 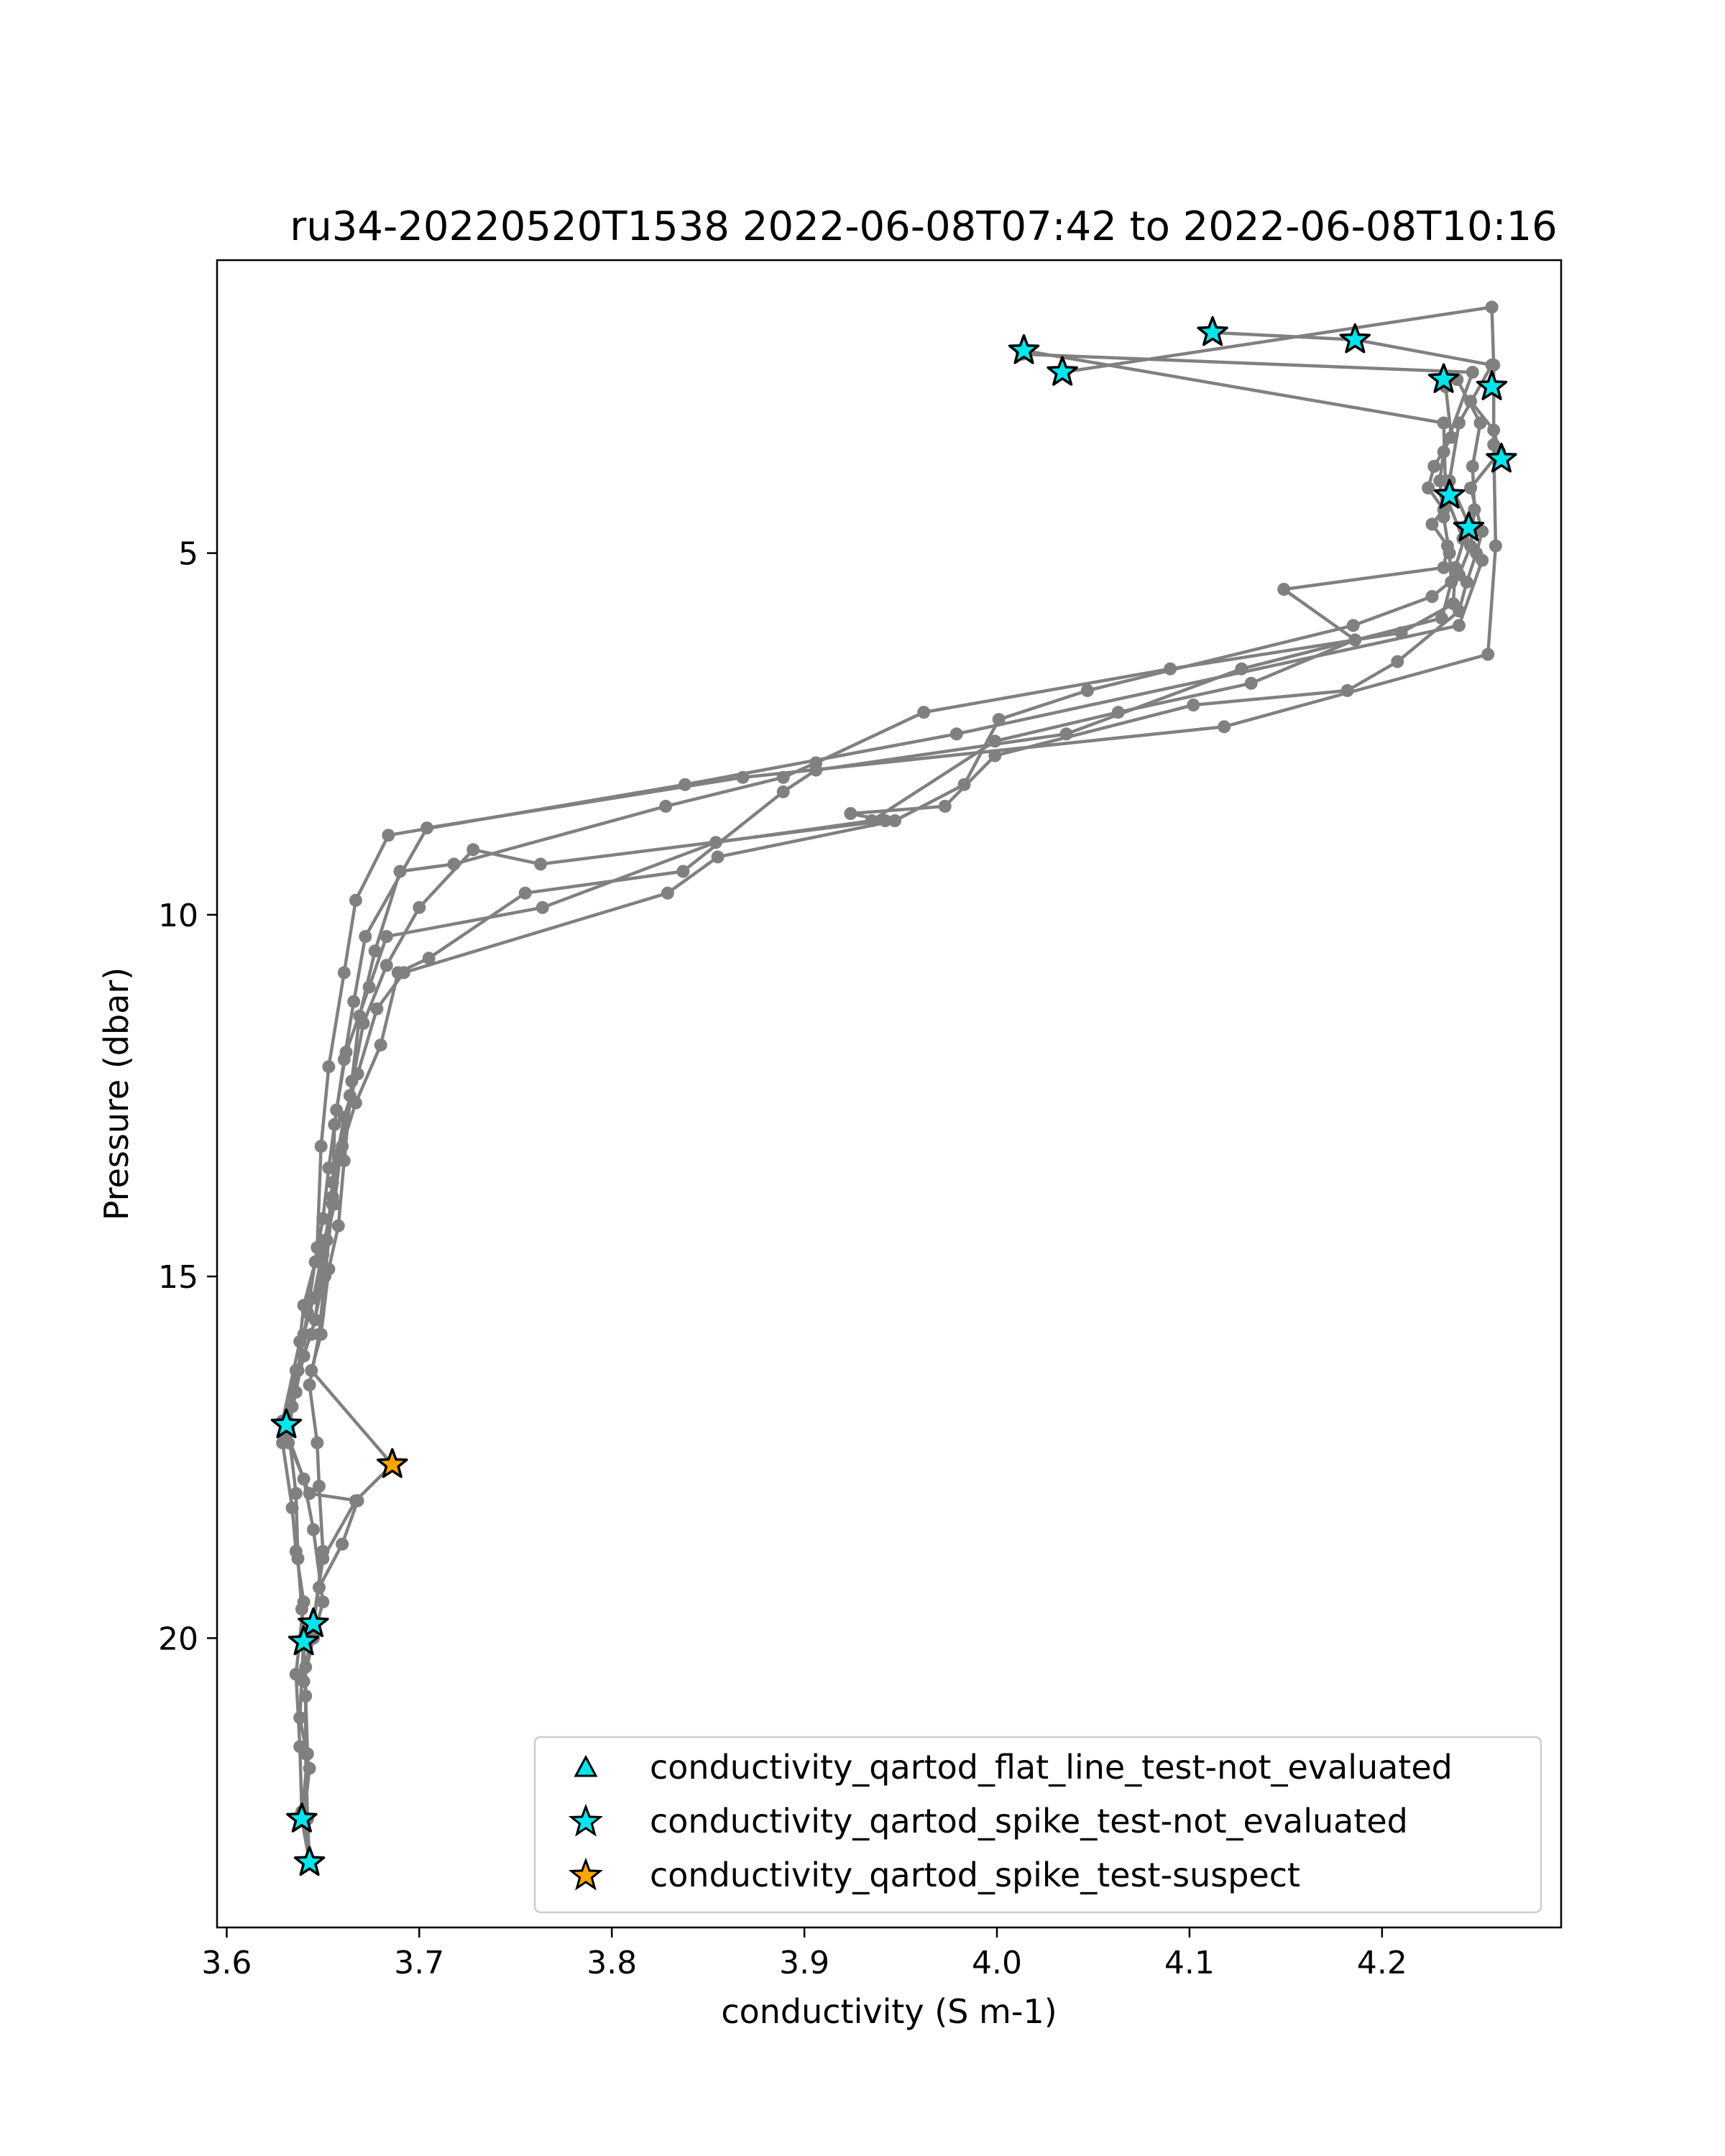 I want to click on y-axis-label: Pressure (dbar), so click(x=116, y=1093).